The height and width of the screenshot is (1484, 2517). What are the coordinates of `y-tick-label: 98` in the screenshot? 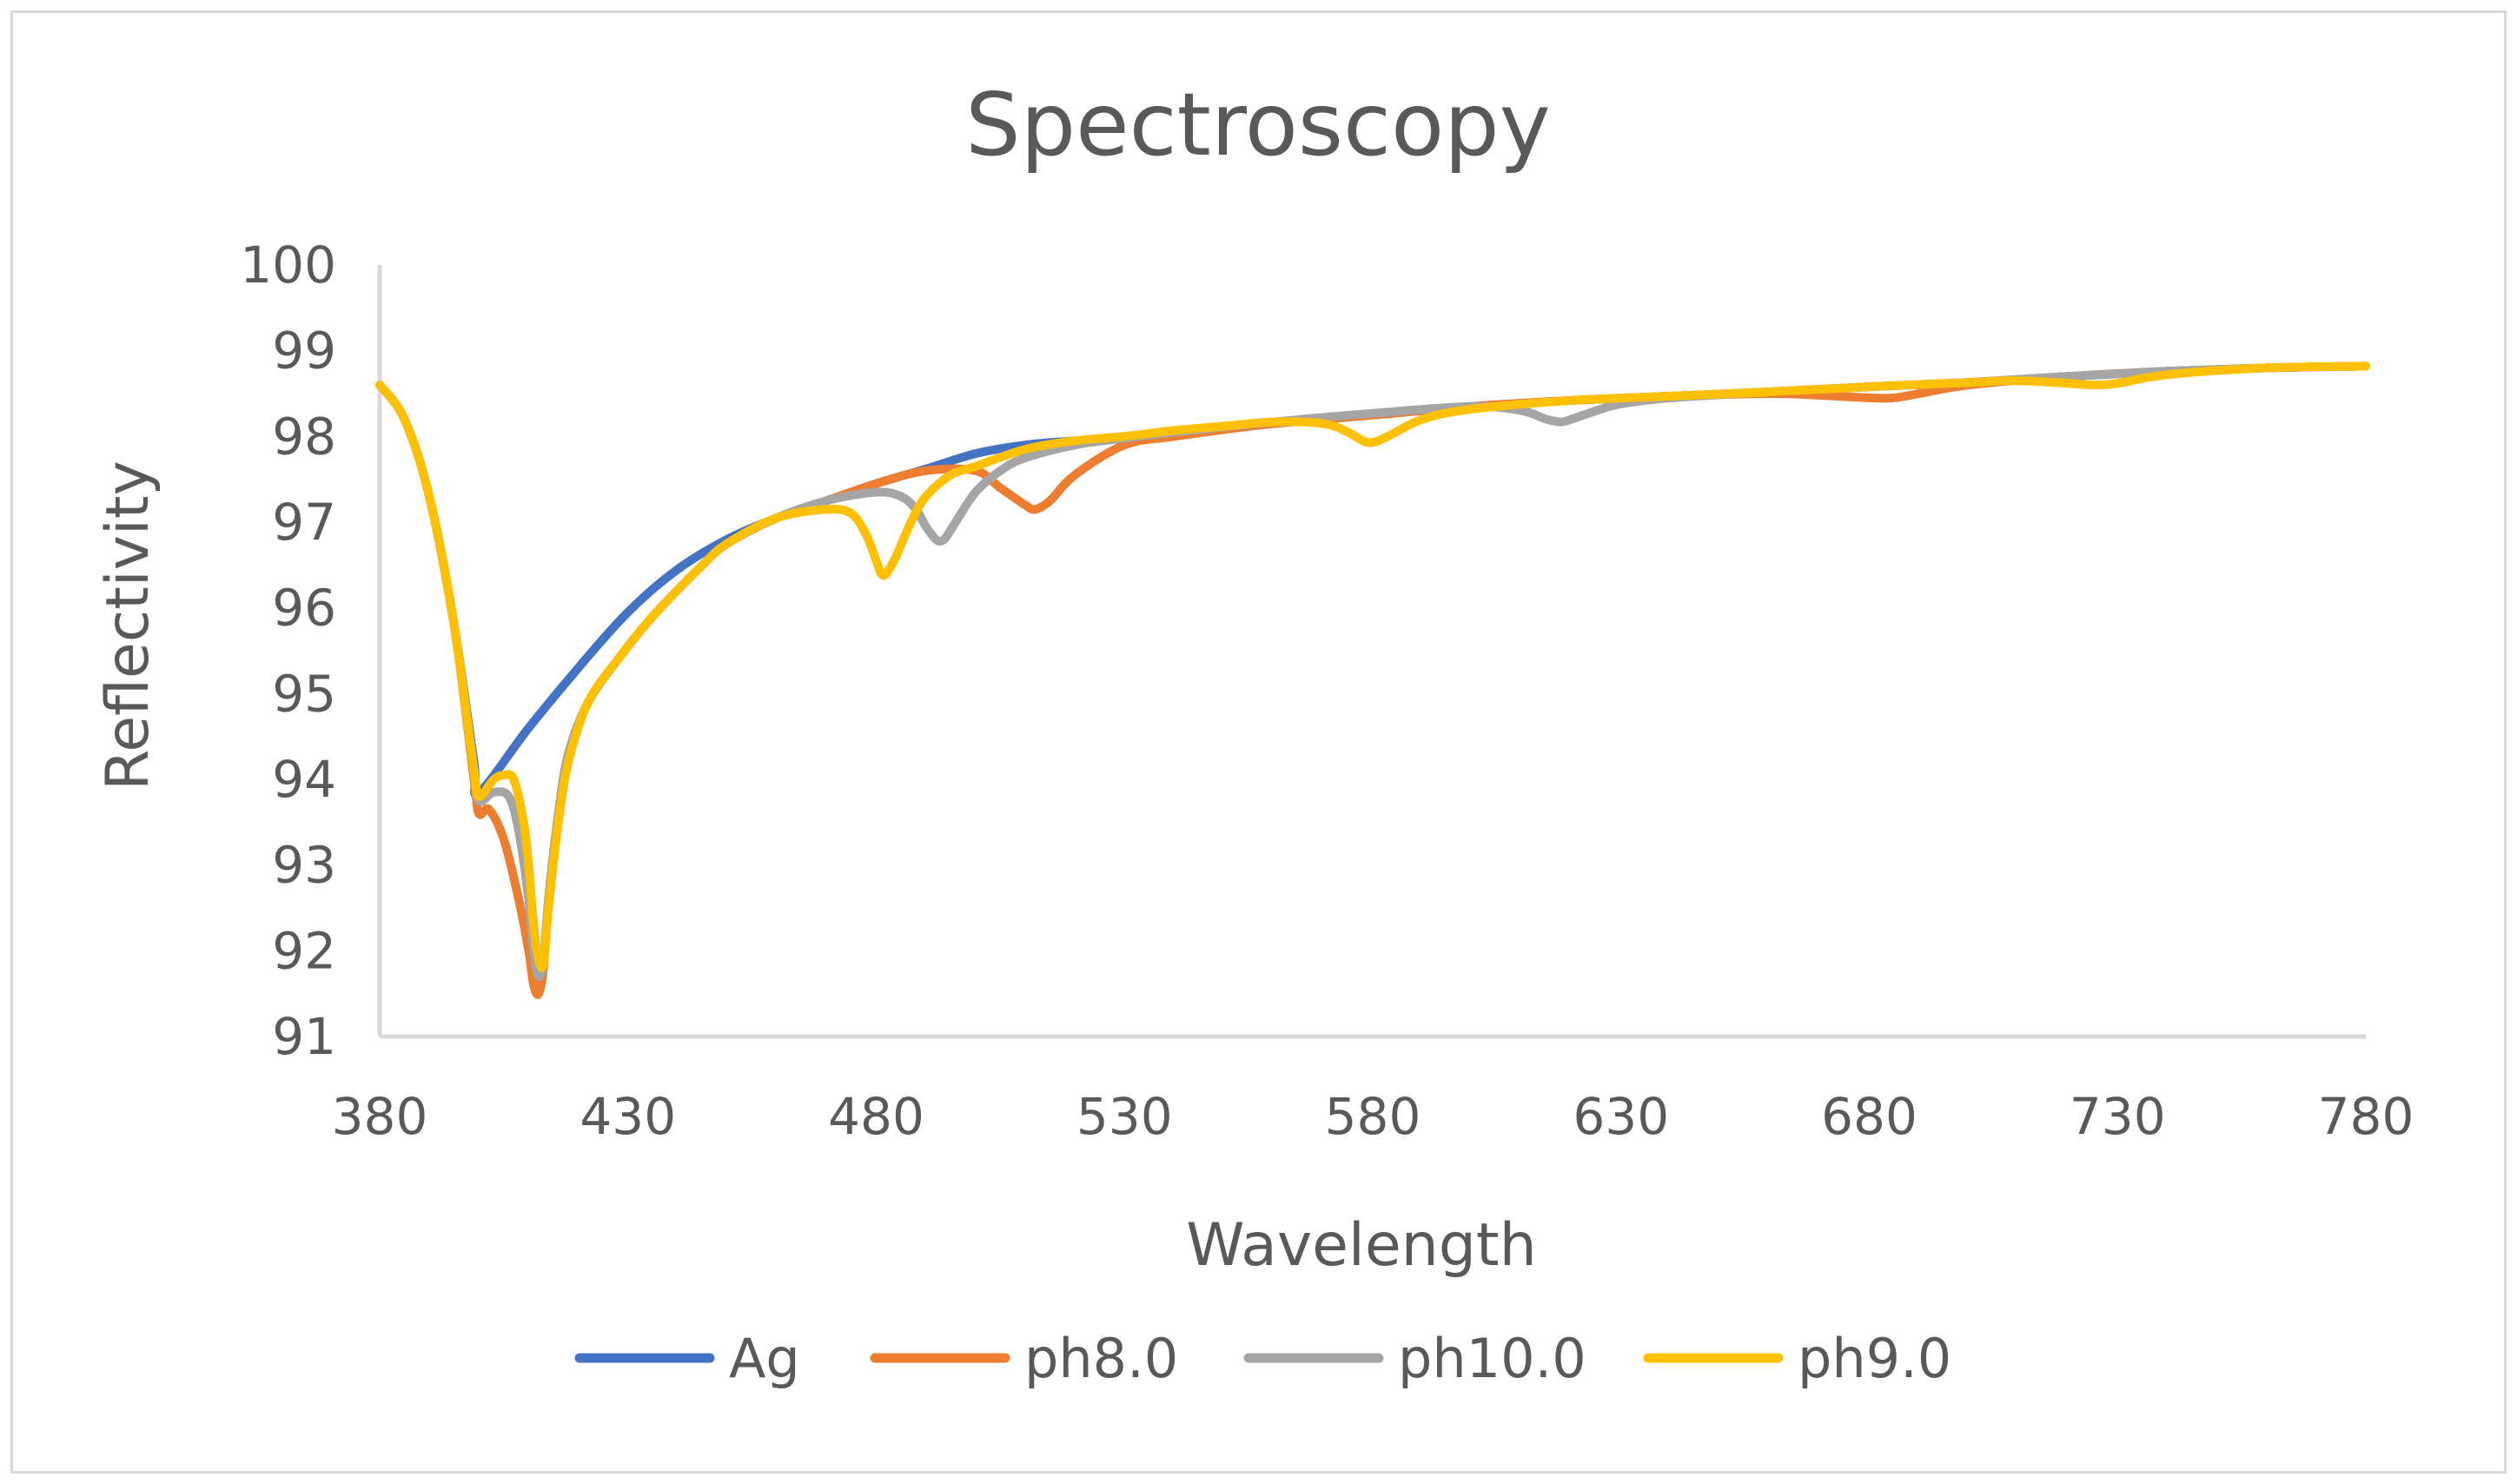 It's located at (304, 436).